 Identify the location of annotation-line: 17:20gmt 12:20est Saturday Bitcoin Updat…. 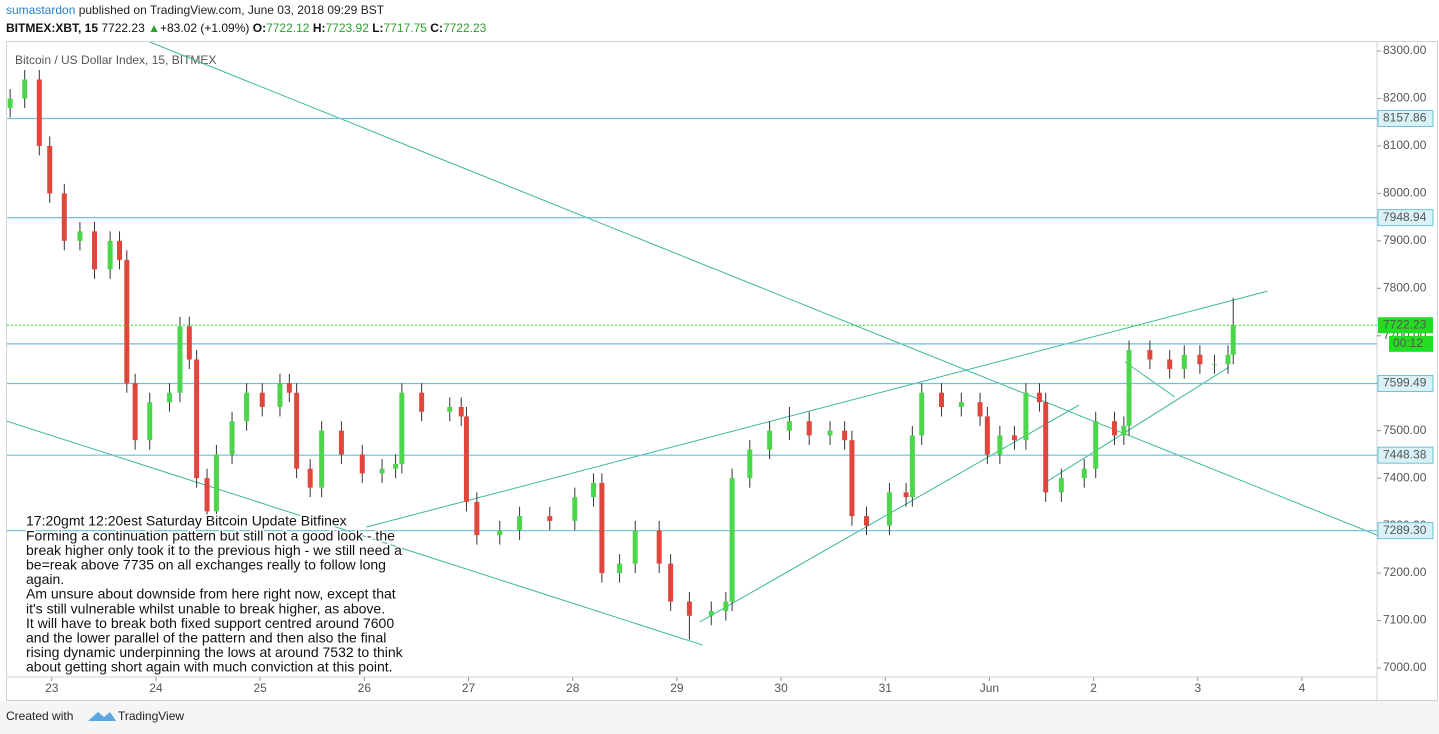
(186, 521).